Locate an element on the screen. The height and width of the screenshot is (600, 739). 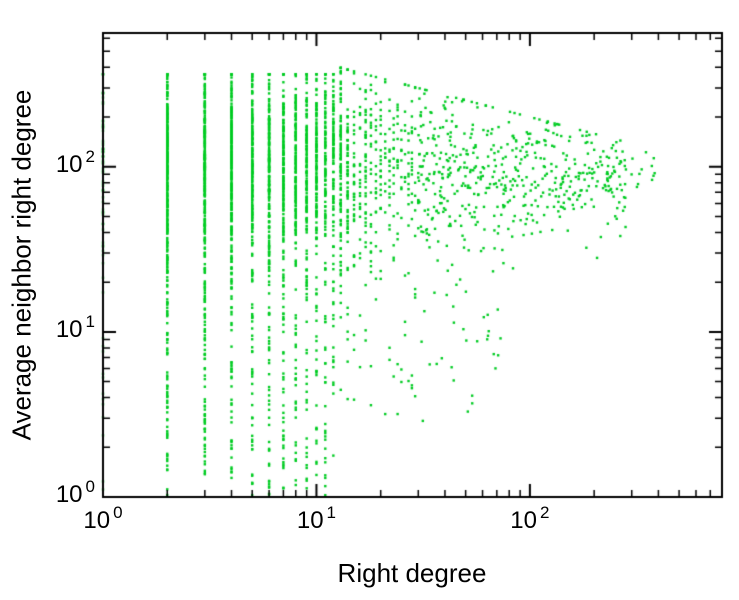
x-axis-label: Right degree is located at coordinates (412, 573).